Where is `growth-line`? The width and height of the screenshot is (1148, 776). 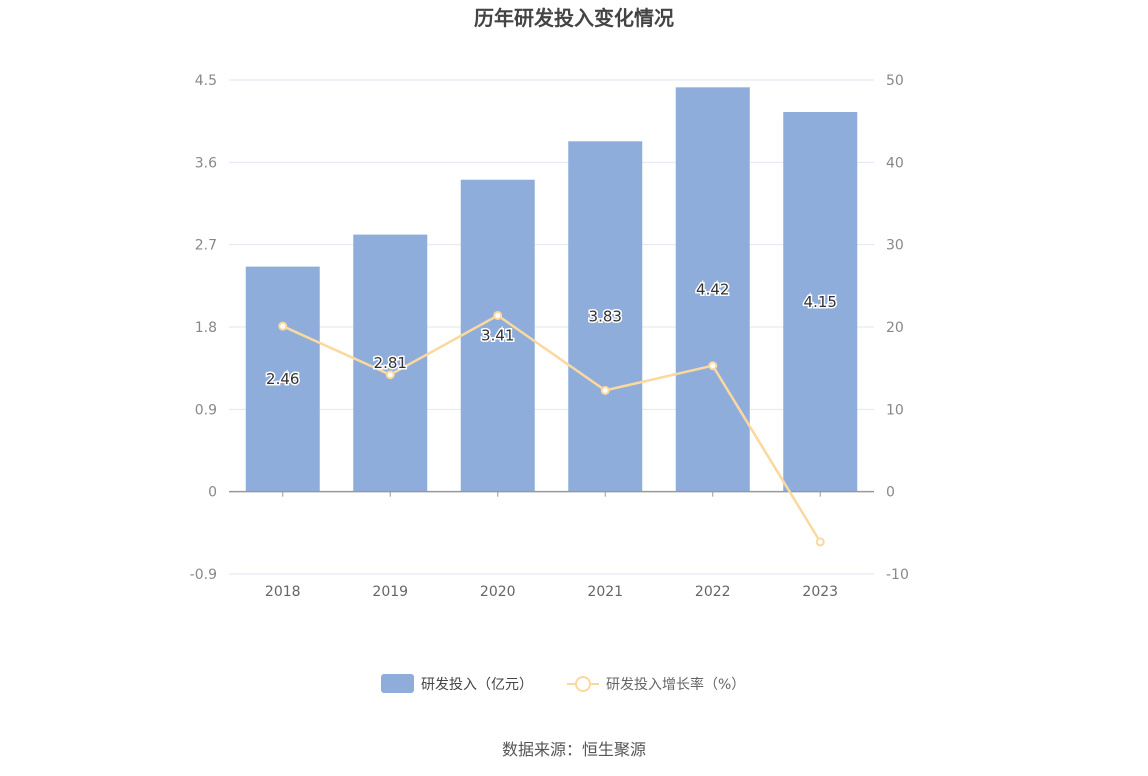 growth-line is located at coordinates (552, 428).